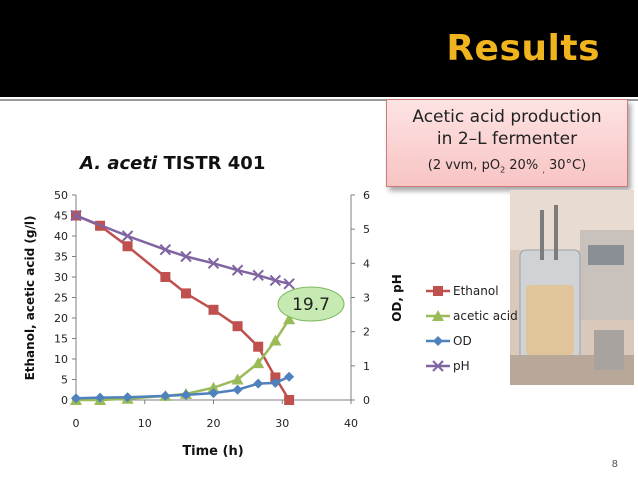 Image resolution: width=638 pixels, height=478 pixels. I want to click on series-od, so click(183, 387).